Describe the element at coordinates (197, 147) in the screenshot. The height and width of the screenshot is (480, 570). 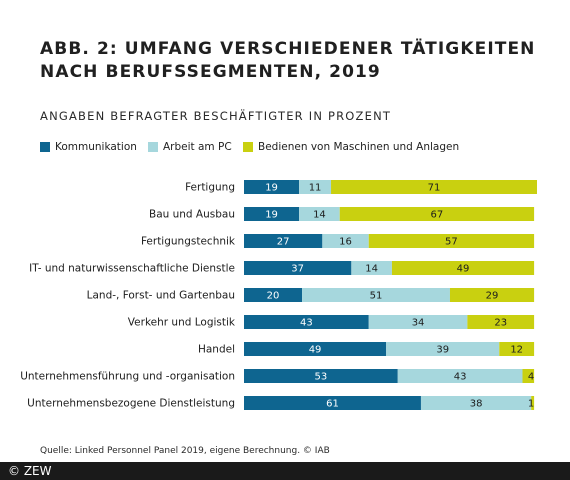
I see `legend-label-arbeit-am-pc: Arbeit am PC` at that location.